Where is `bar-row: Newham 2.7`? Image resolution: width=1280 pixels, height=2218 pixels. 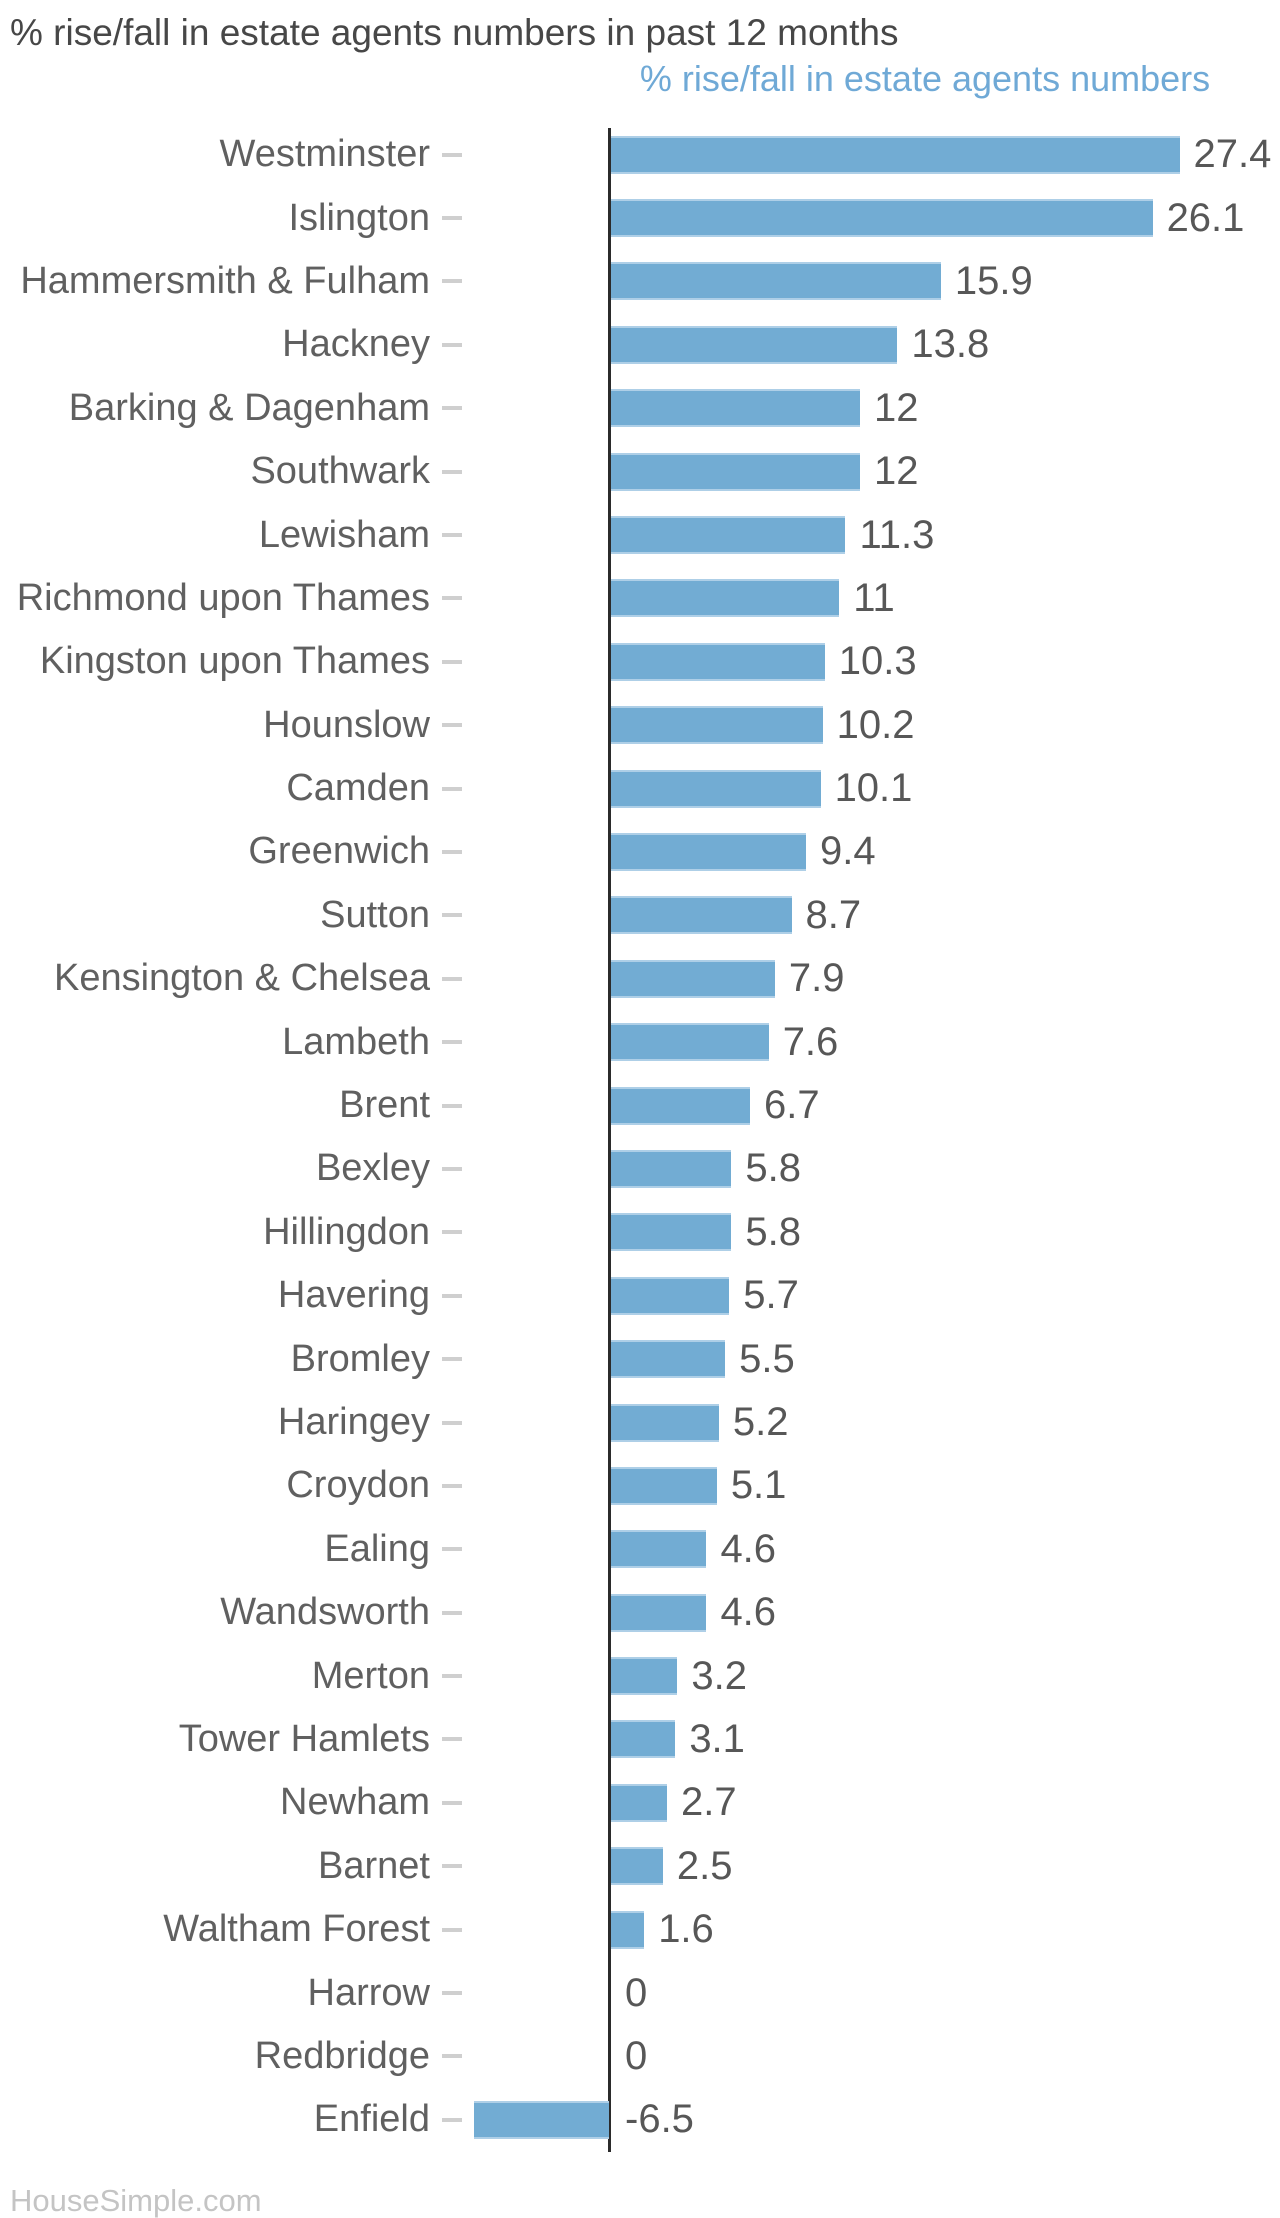
bar-row: Newham 2.7 is located at coordinates (640, 1802).